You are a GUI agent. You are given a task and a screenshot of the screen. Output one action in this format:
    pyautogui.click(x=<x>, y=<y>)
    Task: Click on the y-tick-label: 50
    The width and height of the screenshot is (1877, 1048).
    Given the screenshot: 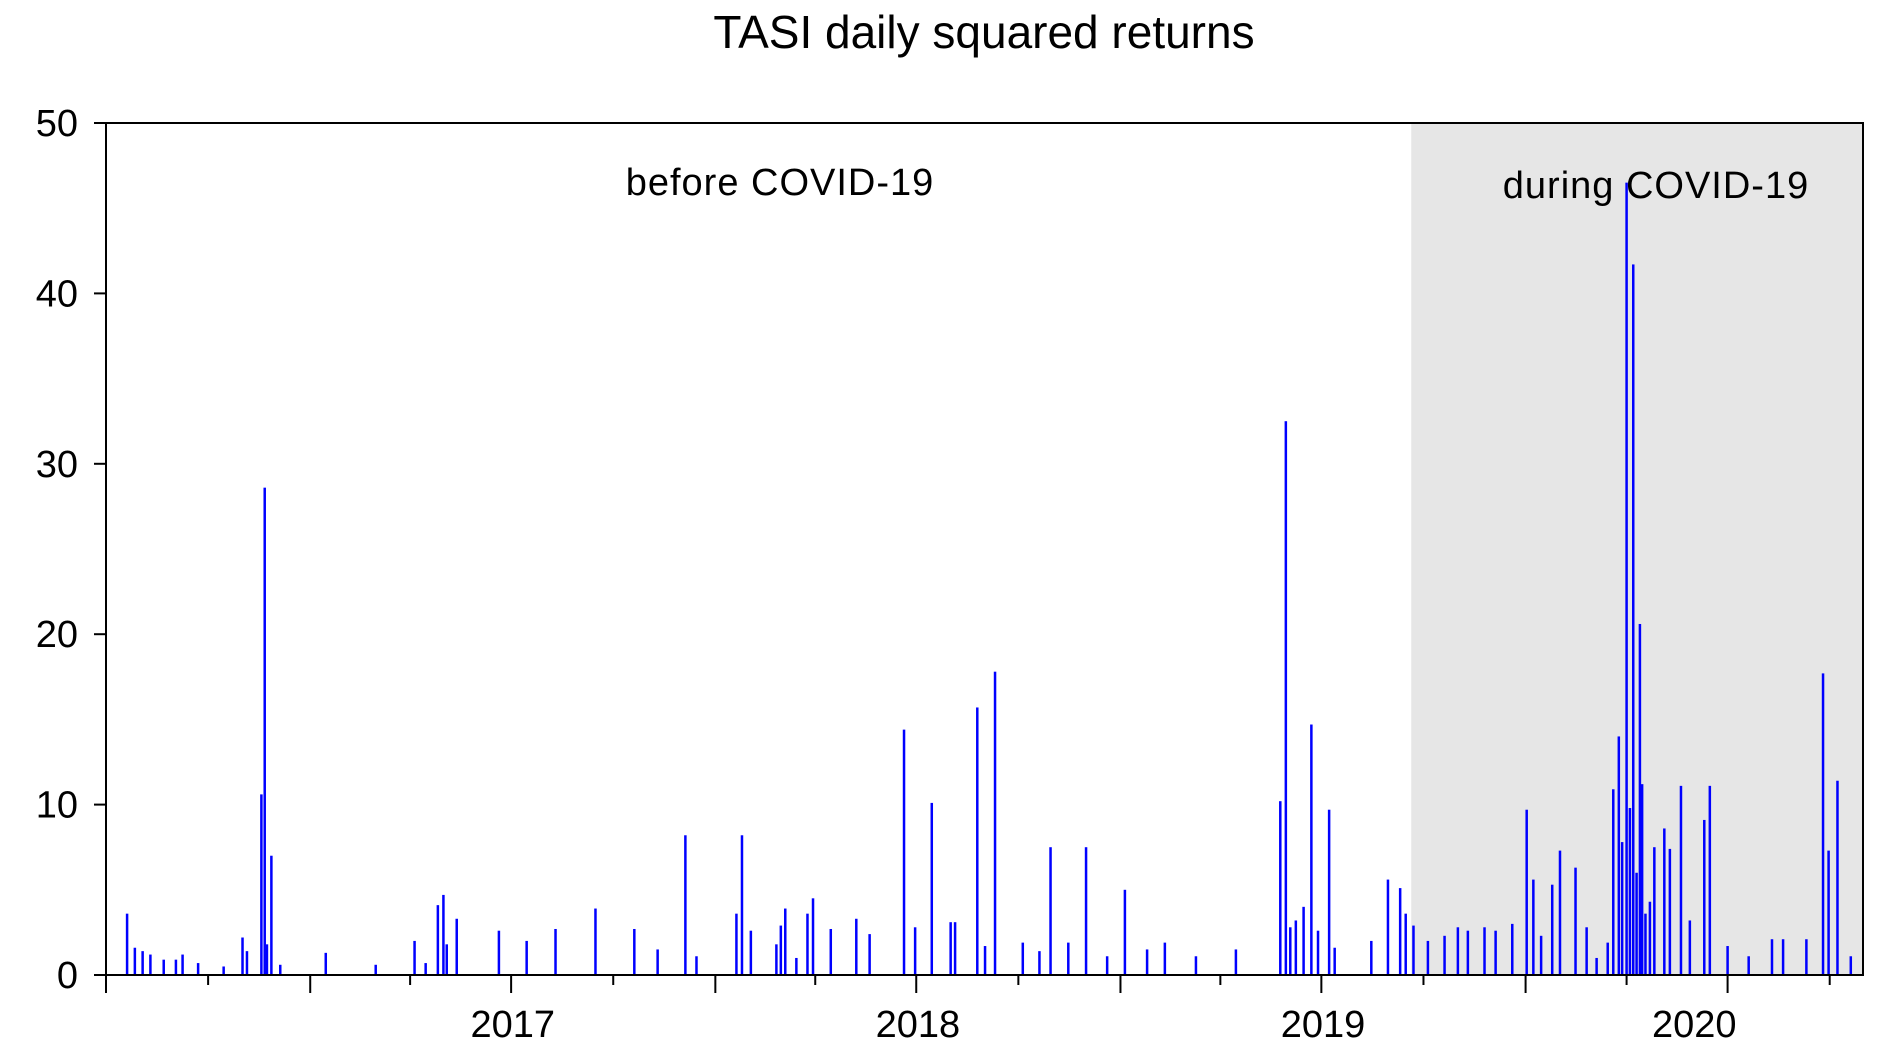 What is the action you would take?
    pyautogui.click(x=57, y=124)
    